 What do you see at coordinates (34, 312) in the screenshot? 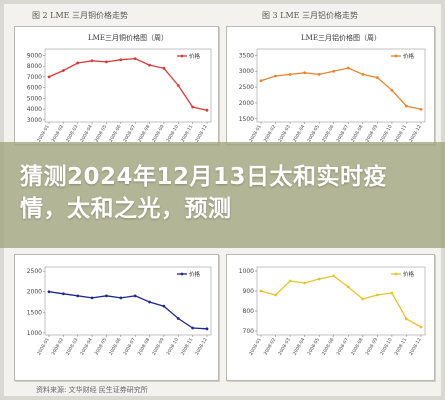
I see `nickel-ytick-label-1: 1500` at bounding box center [34, 312].